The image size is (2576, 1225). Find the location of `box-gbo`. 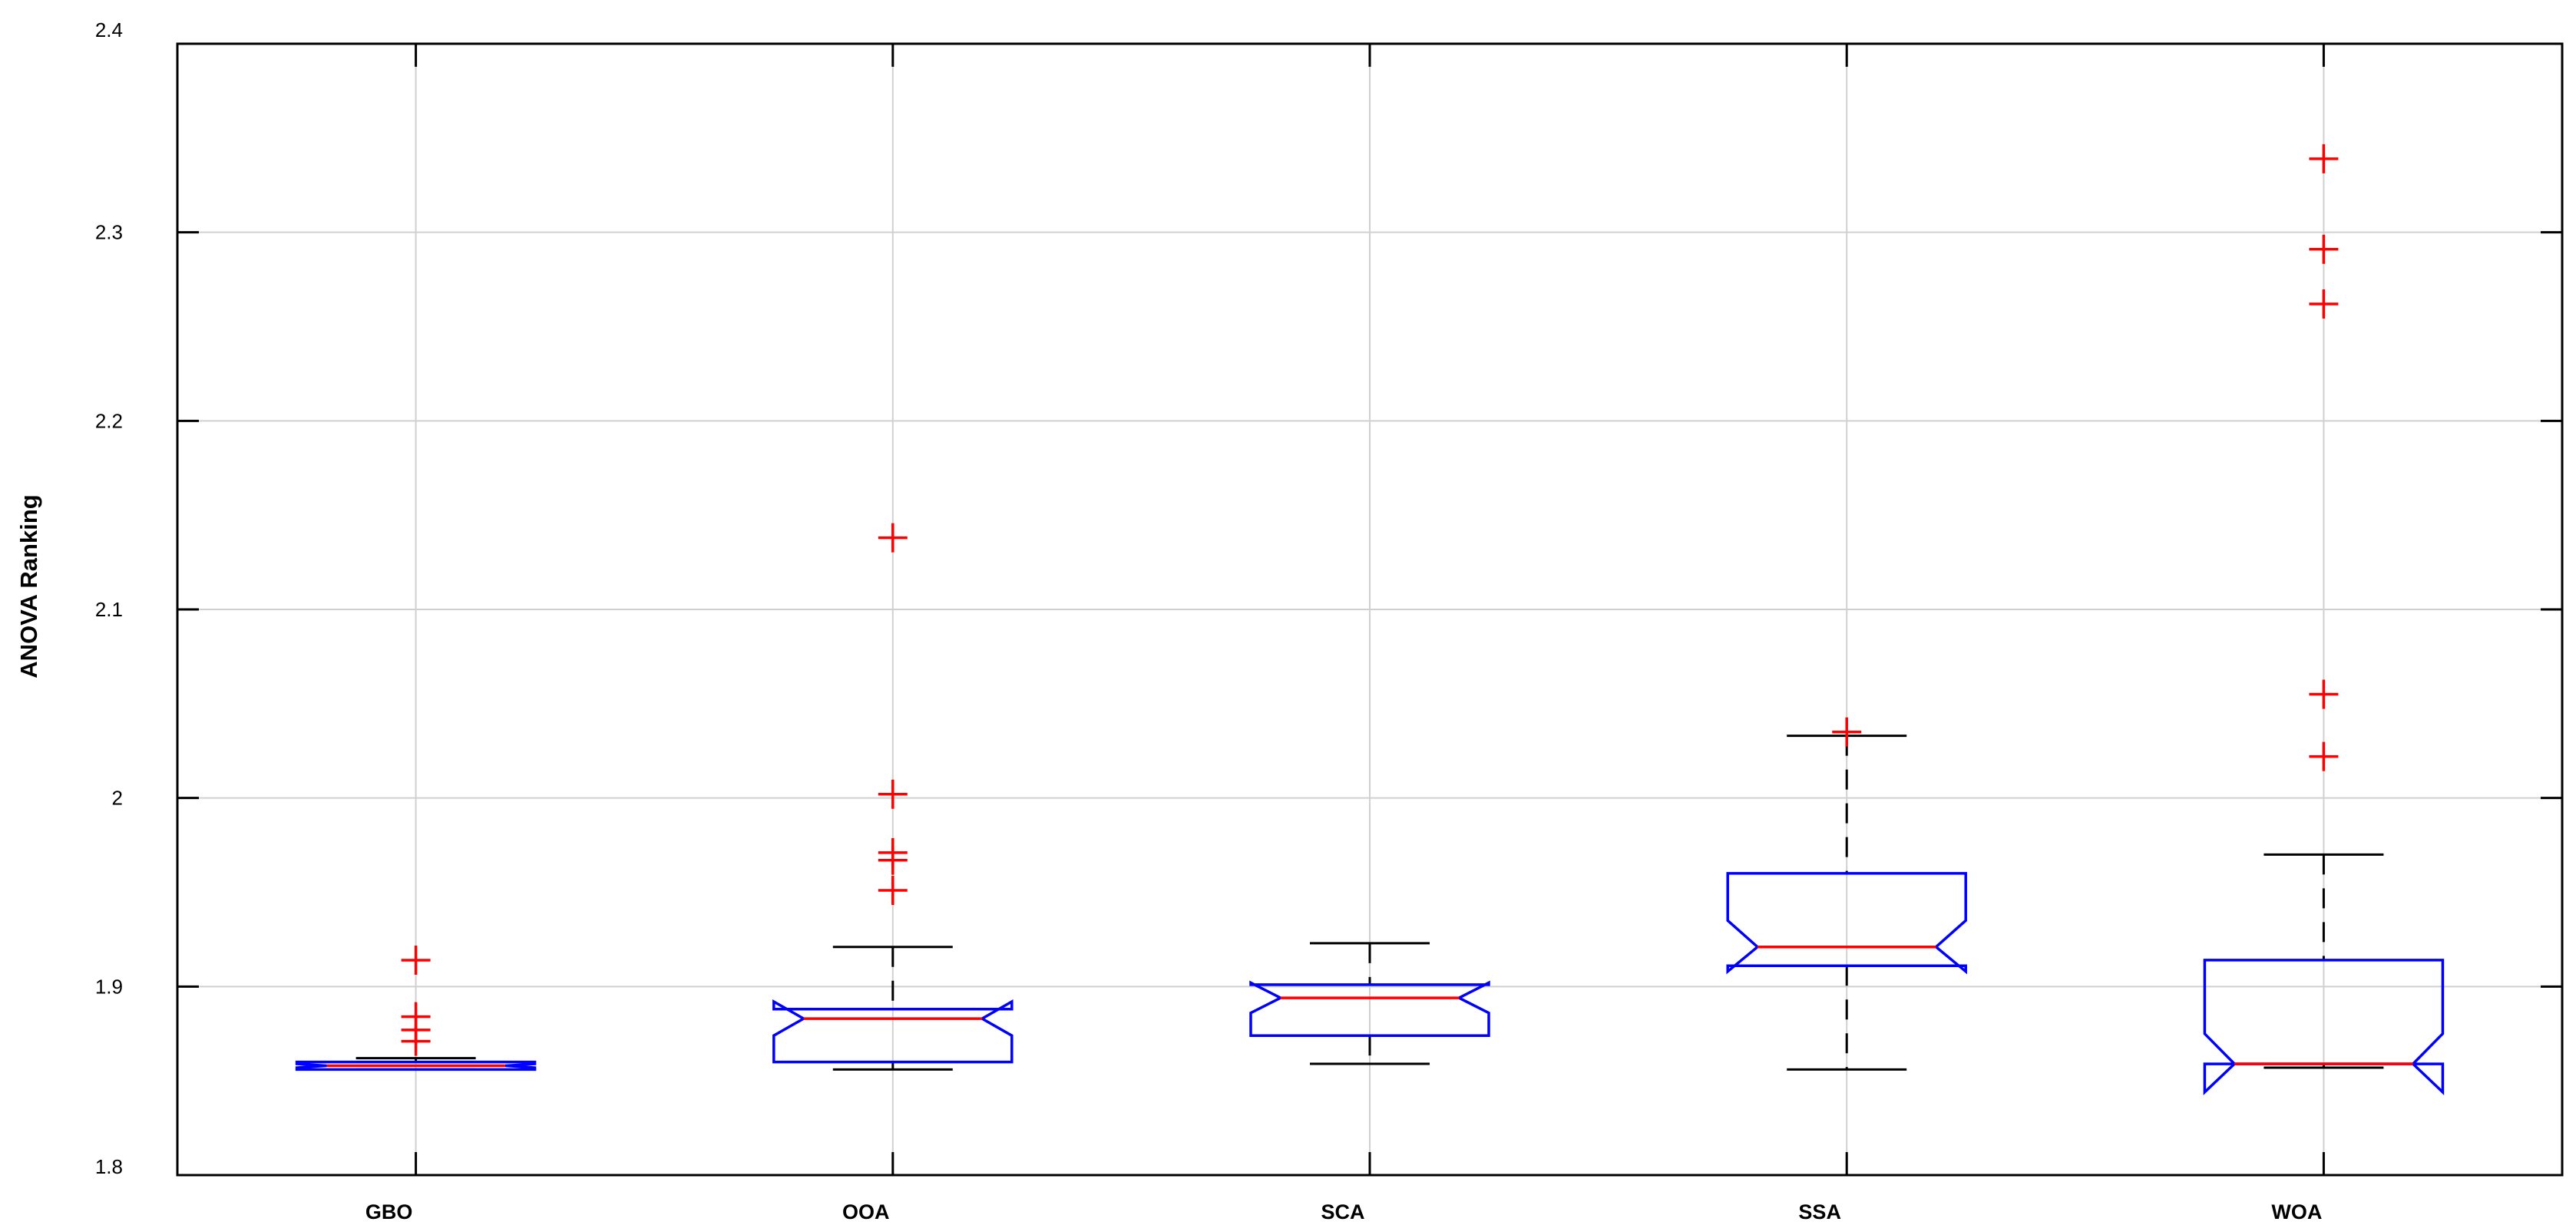

box-gbo is located at coordinates (416, 1008).